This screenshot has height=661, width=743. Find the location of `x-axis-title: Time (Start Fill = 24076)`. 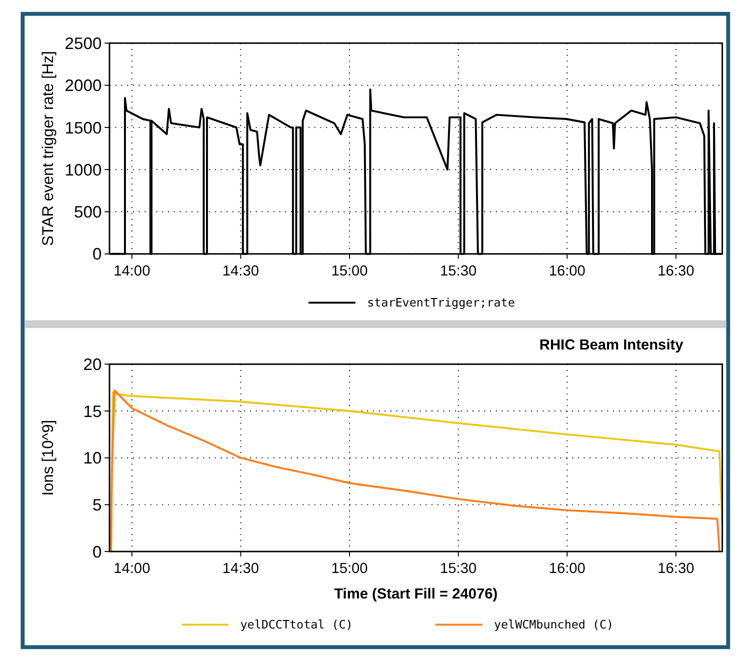

x-axis-title: Time (Start Fill = 24076) is located at coordinates (416, 594).